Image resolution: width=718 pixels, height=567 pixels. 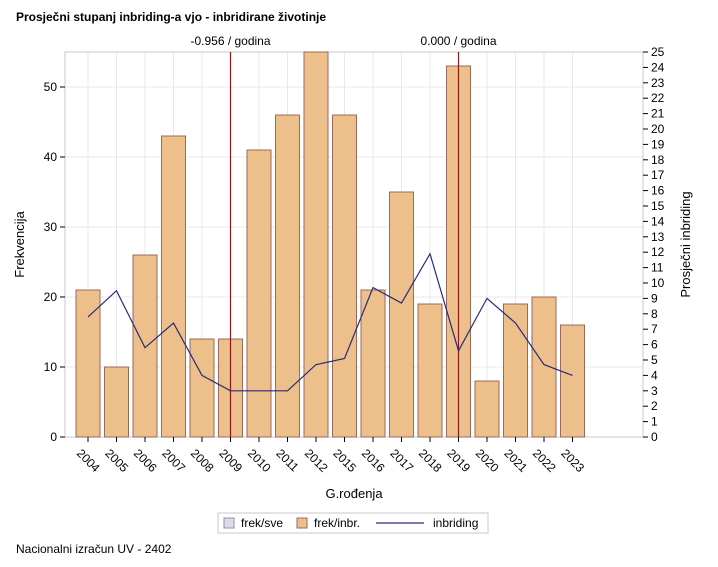 I want to click on y2-tick-label: 19, so click(x=658, y=144).